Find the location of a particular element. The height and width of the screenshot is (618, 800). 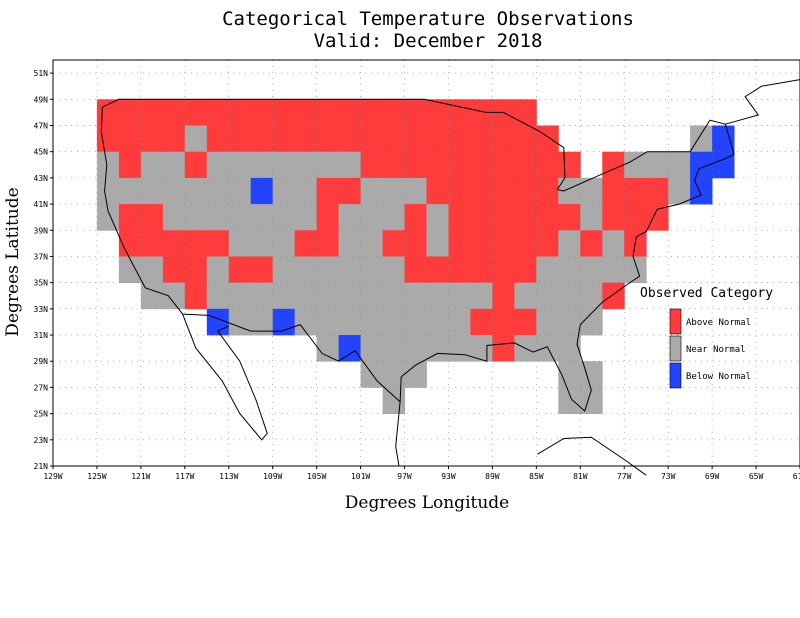

y-axis-title: Degrees Latitude is located at coordinates (13, 261).